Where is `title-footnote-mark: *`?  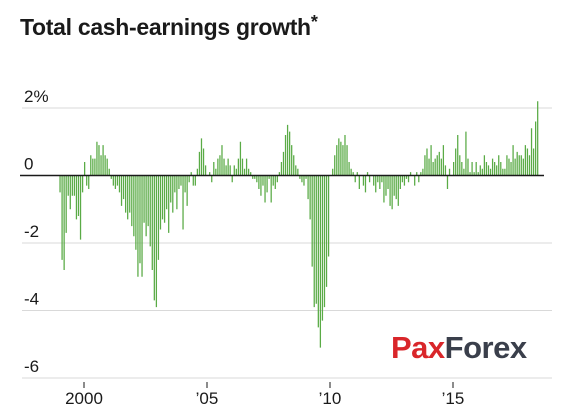 title-footnote-mark: * is located at coordinates (314, 22).